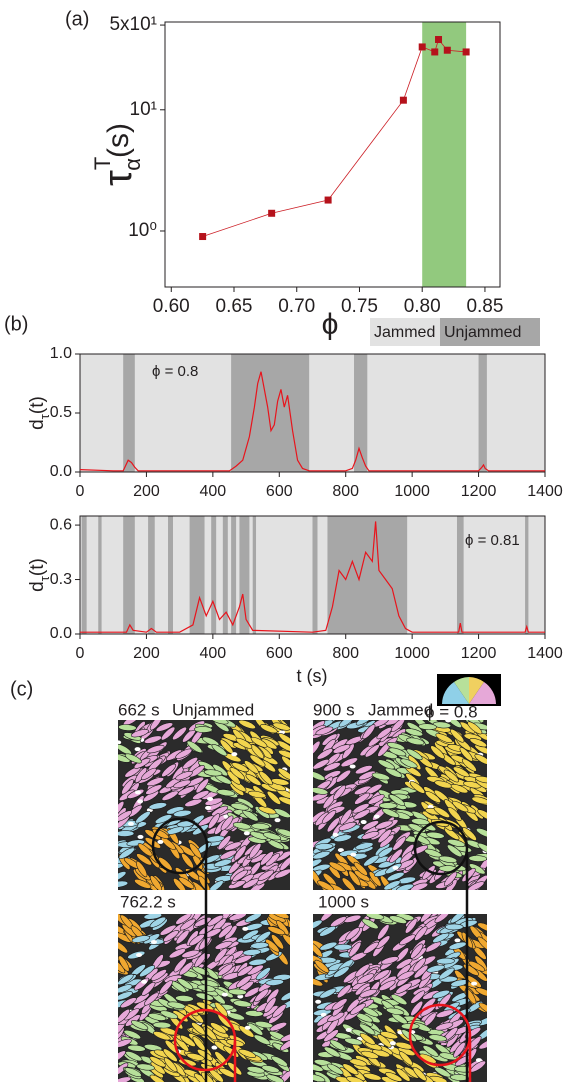 The height and width of the screenshot is (1082, 564). I want to click on y-label-subscript: α, so click(132, 164).